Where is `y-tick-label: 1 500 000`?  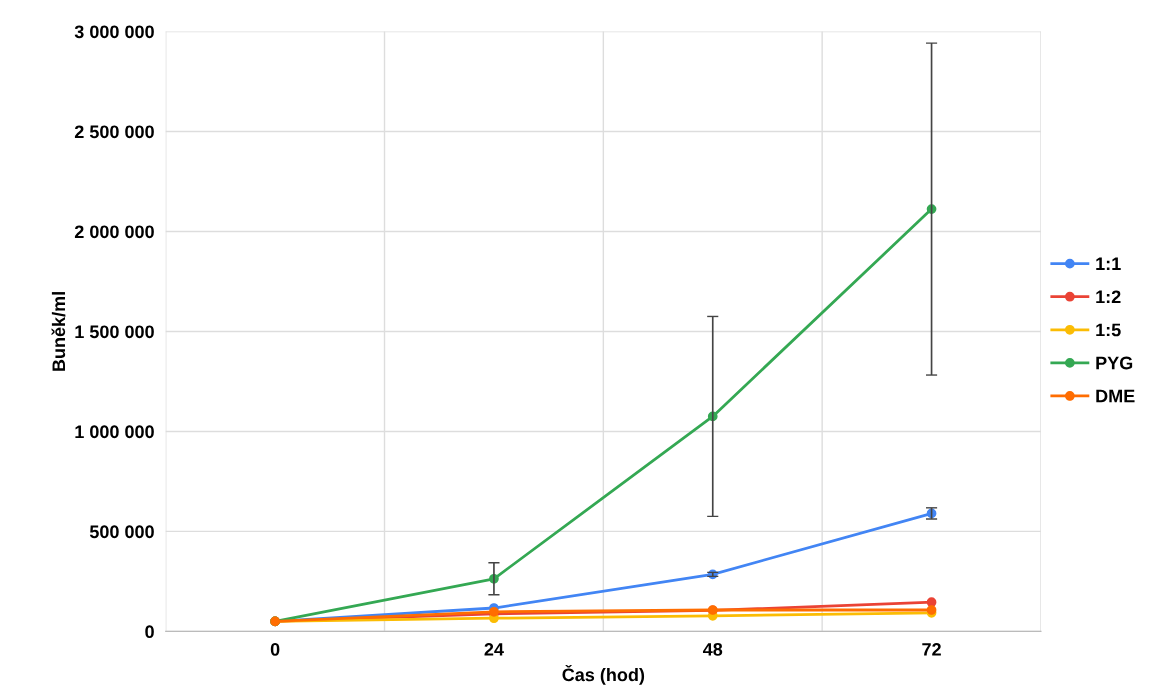 y-tick-label: 1 500 000 is located at coordinates (114, 332).